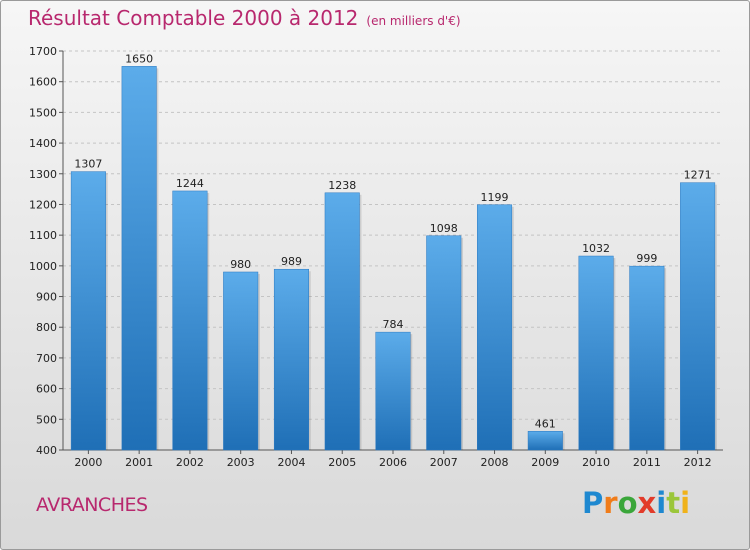 The height and width of the screenshot is (550, 750). I want to click on x-tick-label: 2011, so click(647, 462).